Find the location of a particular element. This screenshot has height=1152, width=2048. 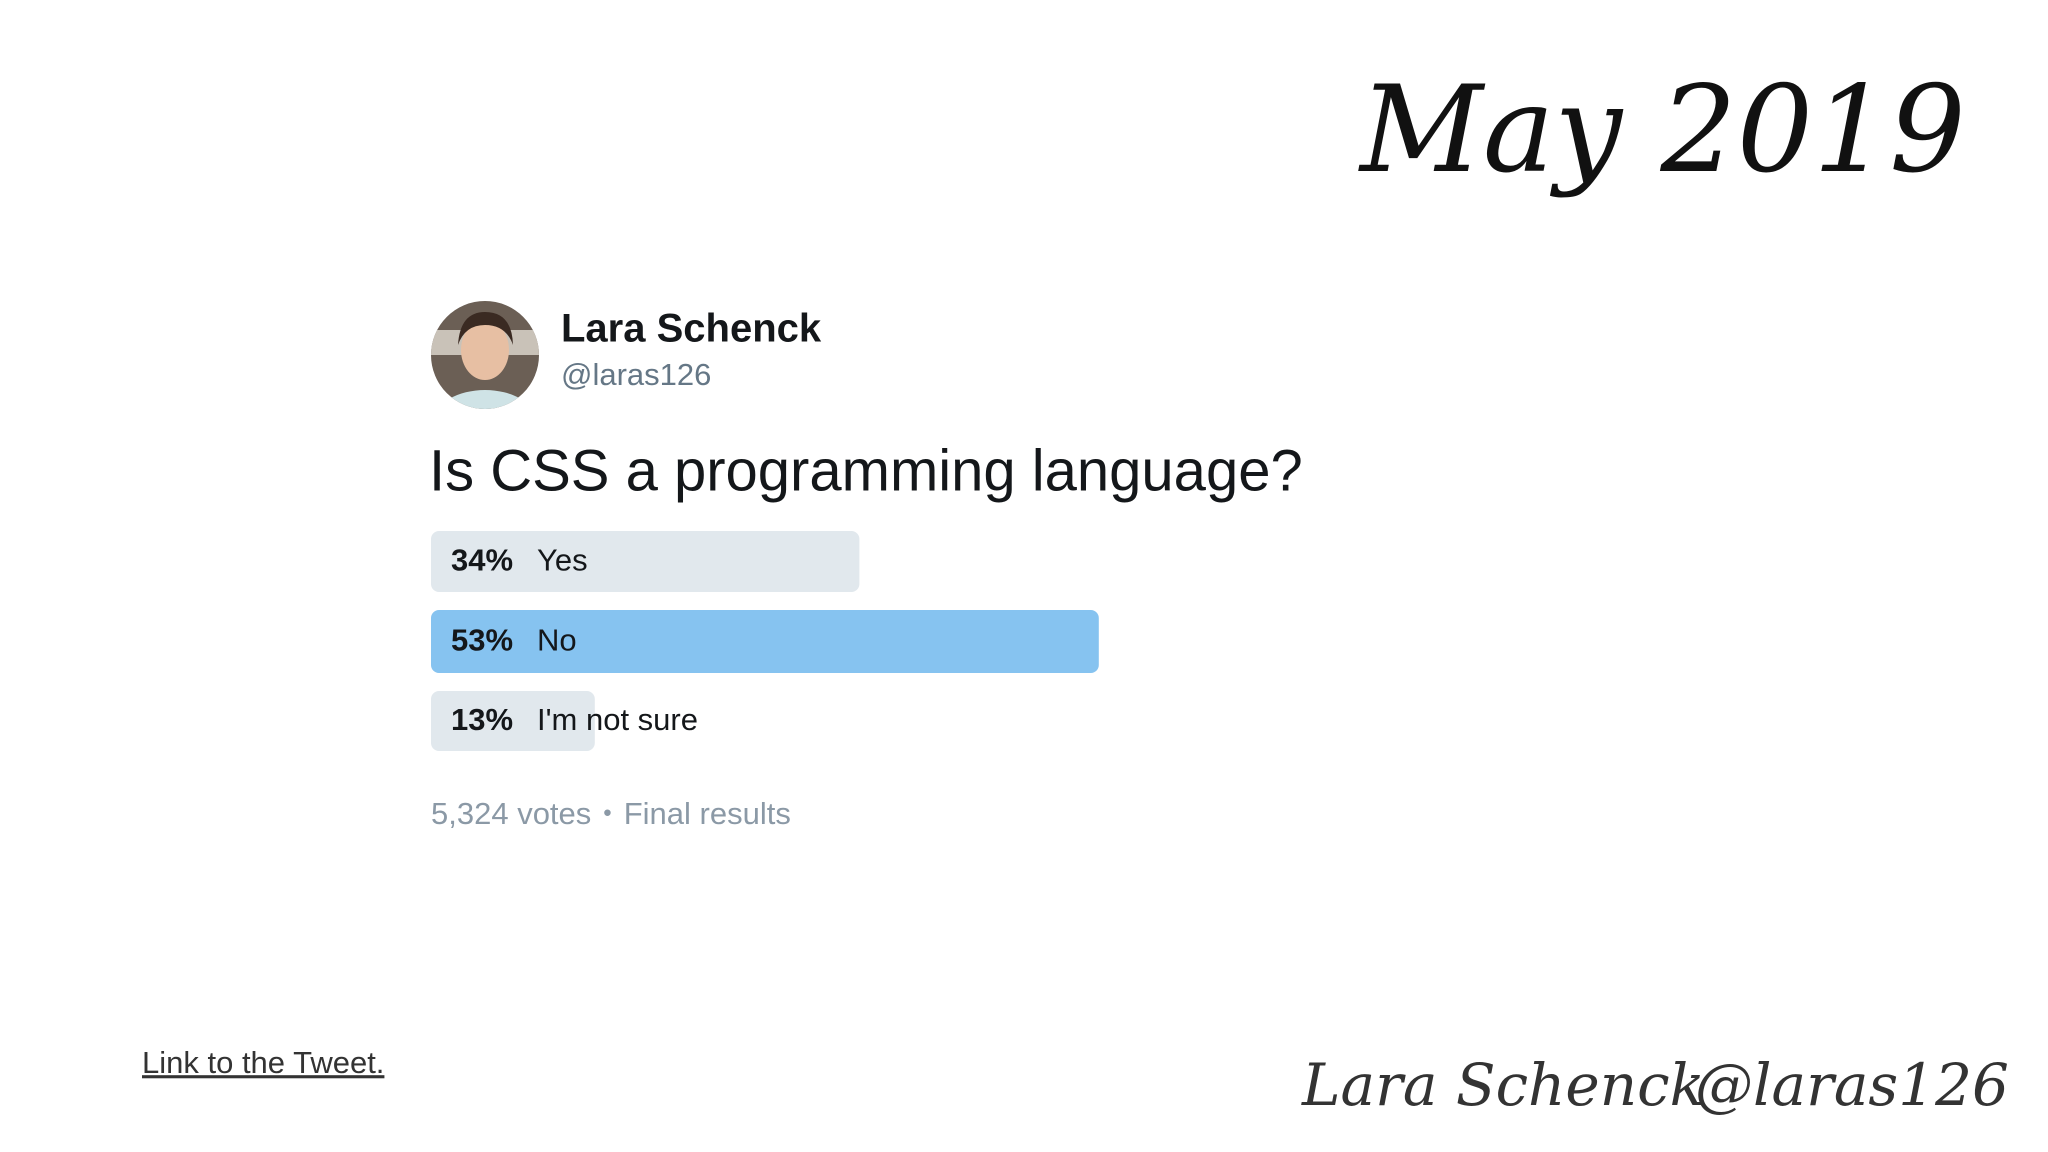

vote-count: 5,324 votes is located at coordinates (511, 813).